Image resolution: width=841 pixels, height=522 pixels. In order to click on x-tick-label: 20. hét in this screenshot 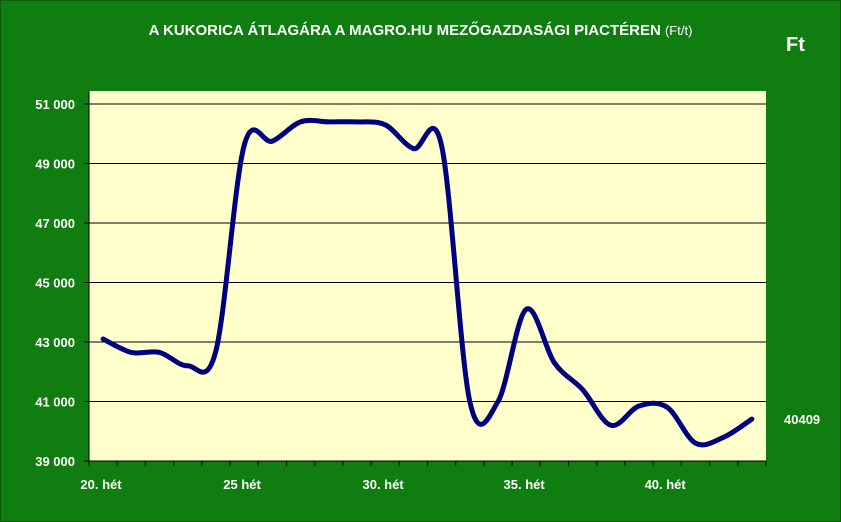, I will do `click(101, 484)`.